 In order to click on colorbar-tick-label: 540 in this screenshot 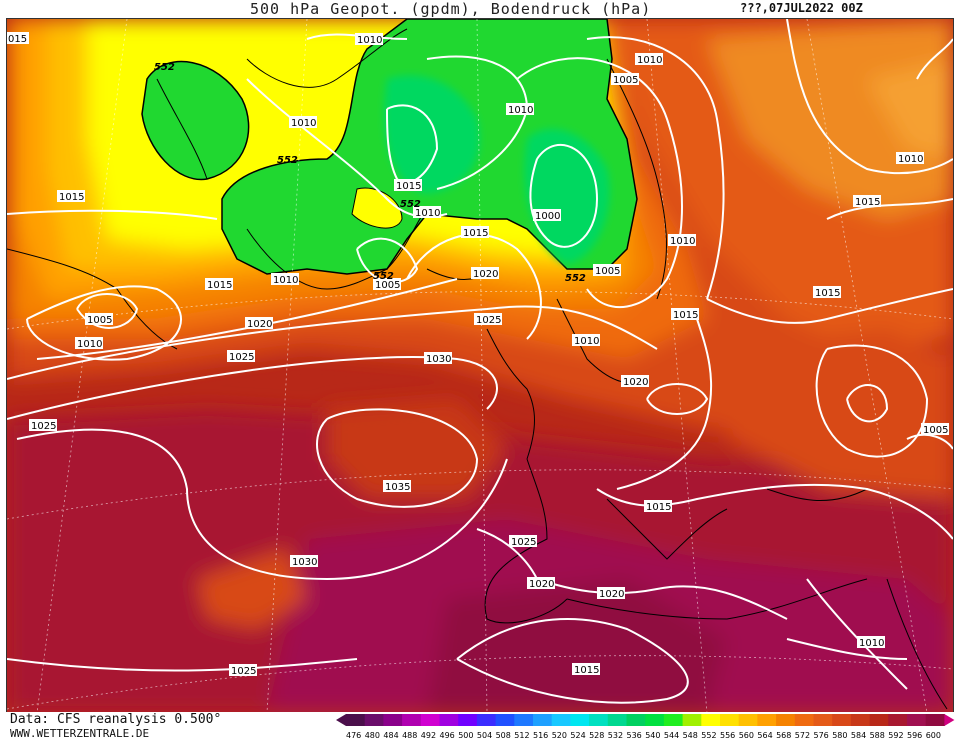, I will do `click(652, 735)`.